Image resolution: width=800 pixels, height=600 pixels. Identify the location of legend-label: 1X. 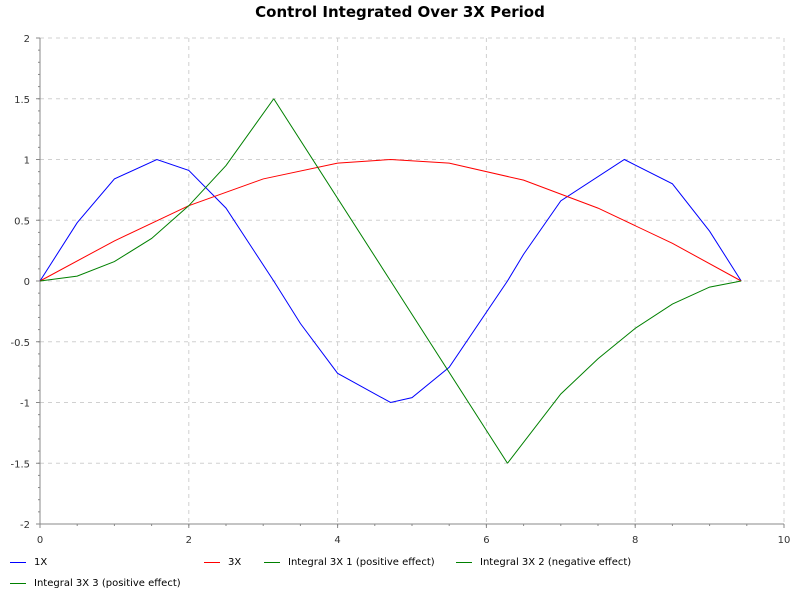
(41, 562).